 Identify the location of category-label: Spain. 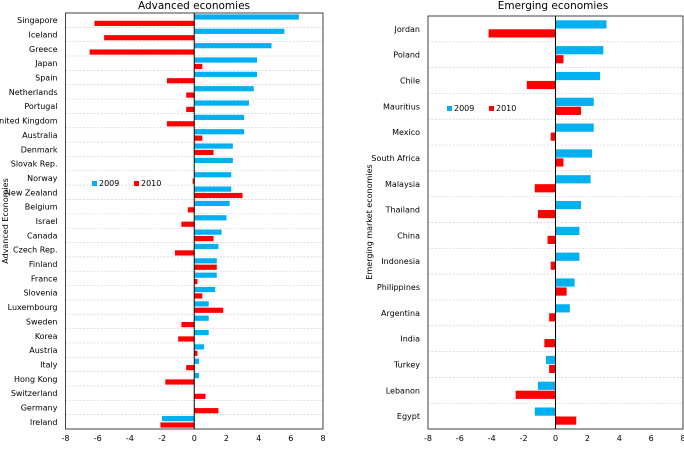
(46, 78).